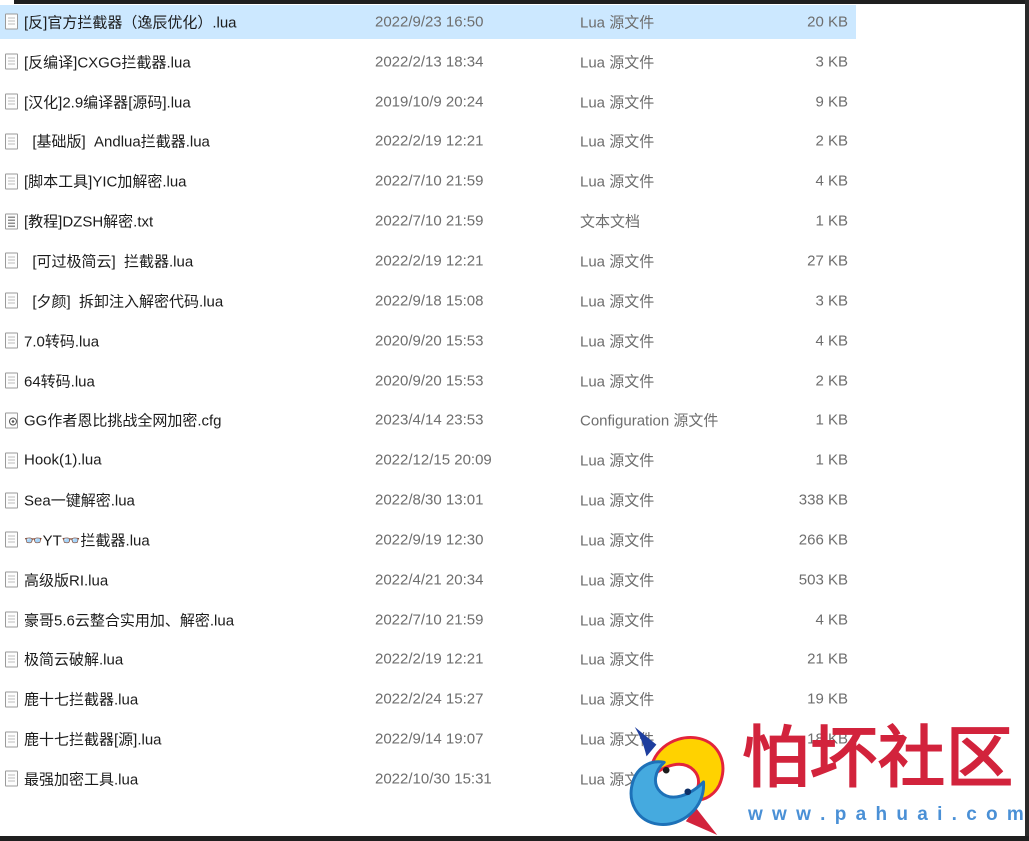  I want to click on file-name-cell: [可过极简云] 拦截器.lua, so click(99, 260).